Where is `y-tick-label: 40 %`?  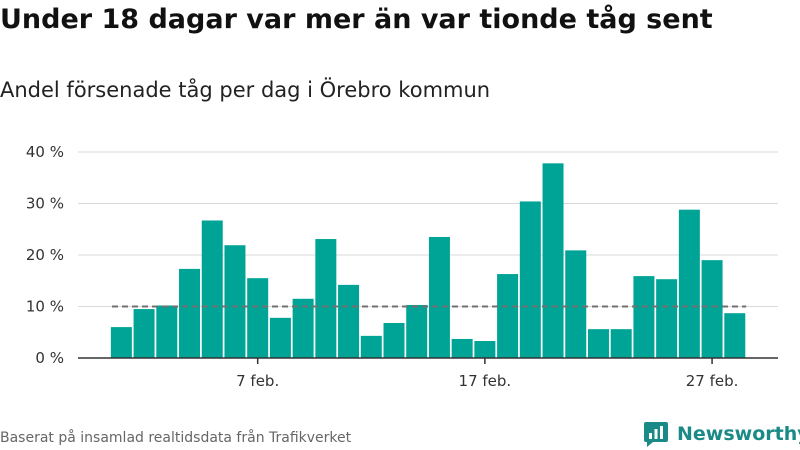
y-tick-label: 40 % is located at coordinates (45, 152).